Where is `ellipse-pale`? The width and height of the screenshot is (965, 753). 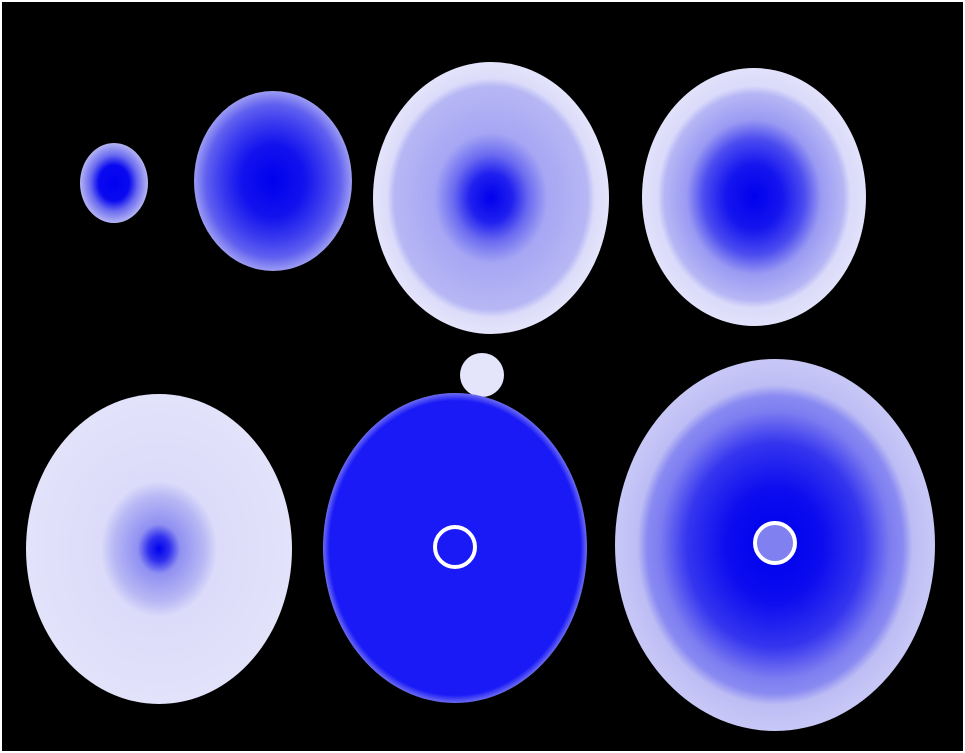
ellipse-pale is located at coordinates (159, 549).